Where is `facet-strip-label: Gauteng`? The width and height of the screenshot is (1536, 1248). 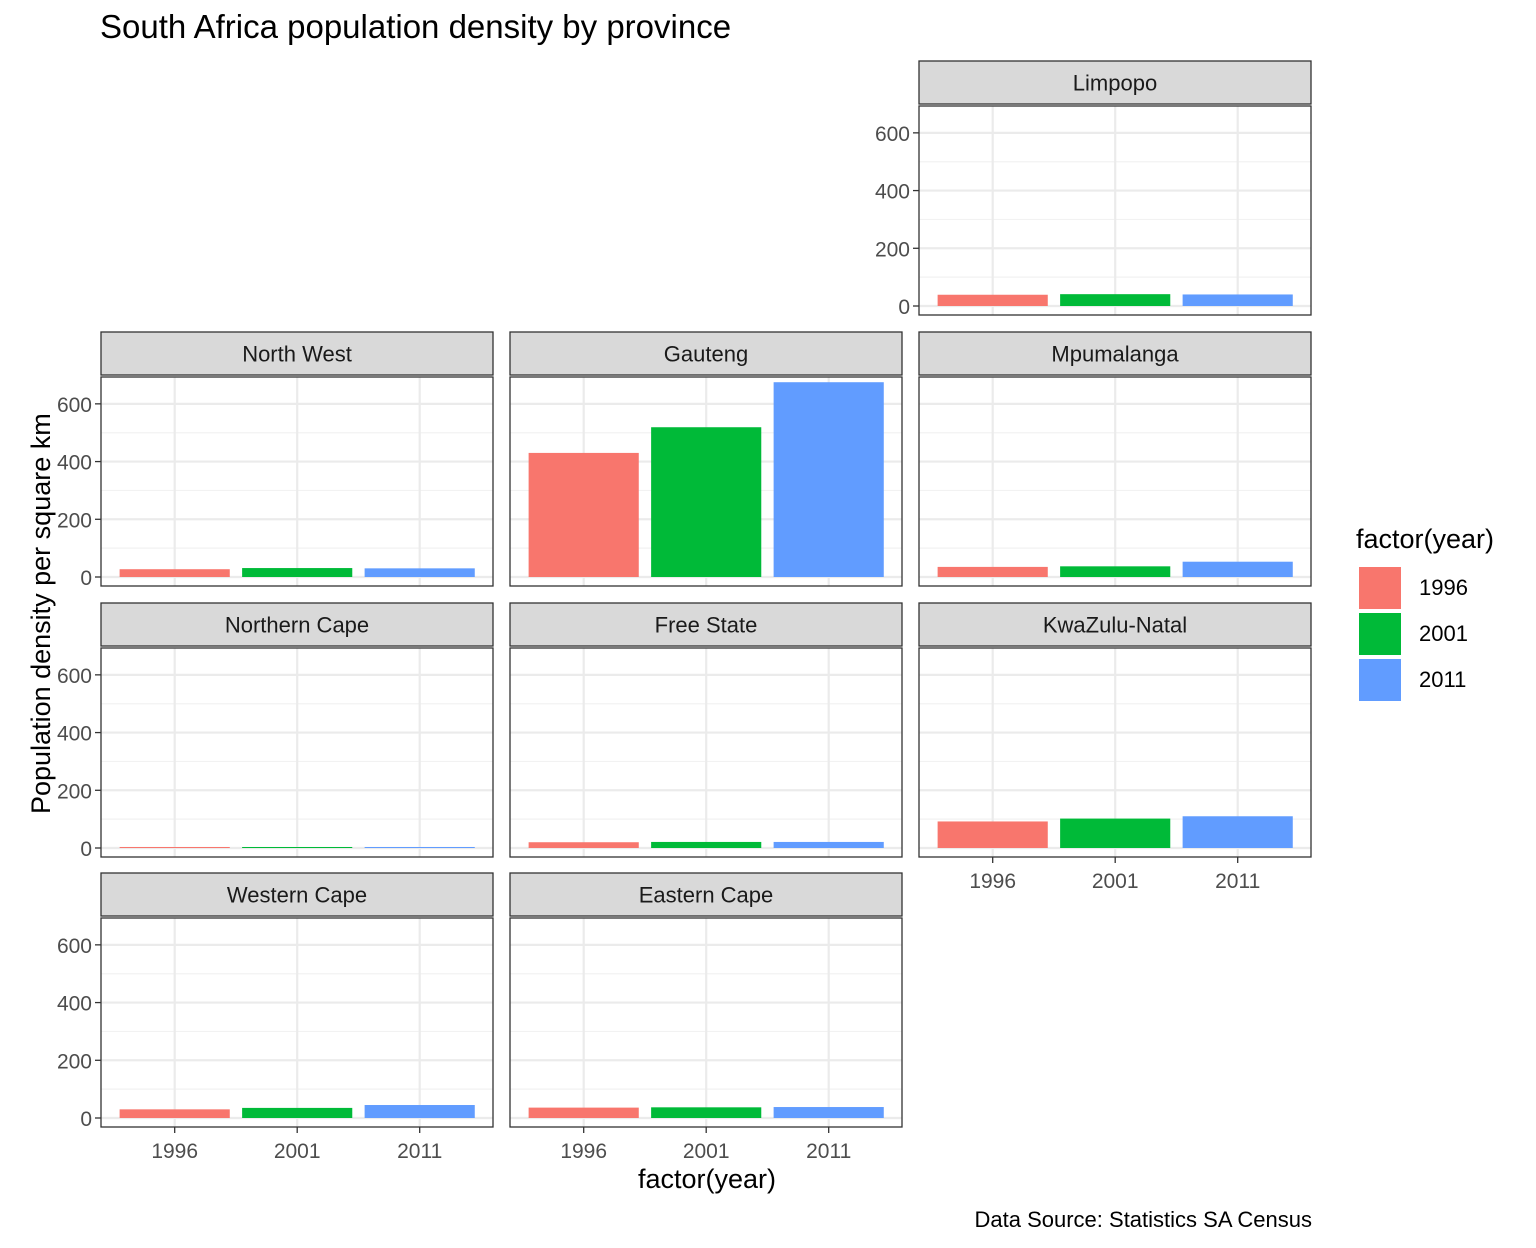 facet-strip-label: Gauteng is located at coordinates (706, 354).